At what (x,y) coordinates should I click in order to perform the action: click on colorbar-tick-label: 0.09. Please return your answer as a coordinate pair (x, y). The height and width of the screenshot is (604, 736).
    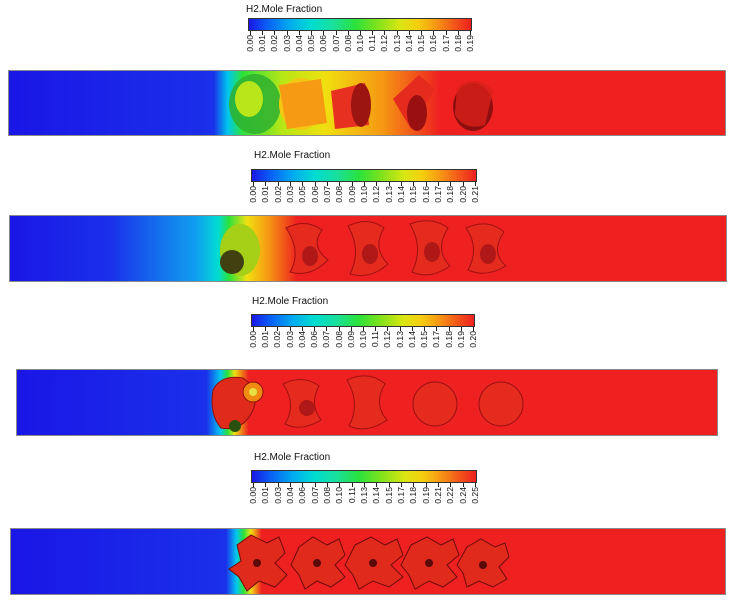
    Looking at the image, I should click on (350, 339).